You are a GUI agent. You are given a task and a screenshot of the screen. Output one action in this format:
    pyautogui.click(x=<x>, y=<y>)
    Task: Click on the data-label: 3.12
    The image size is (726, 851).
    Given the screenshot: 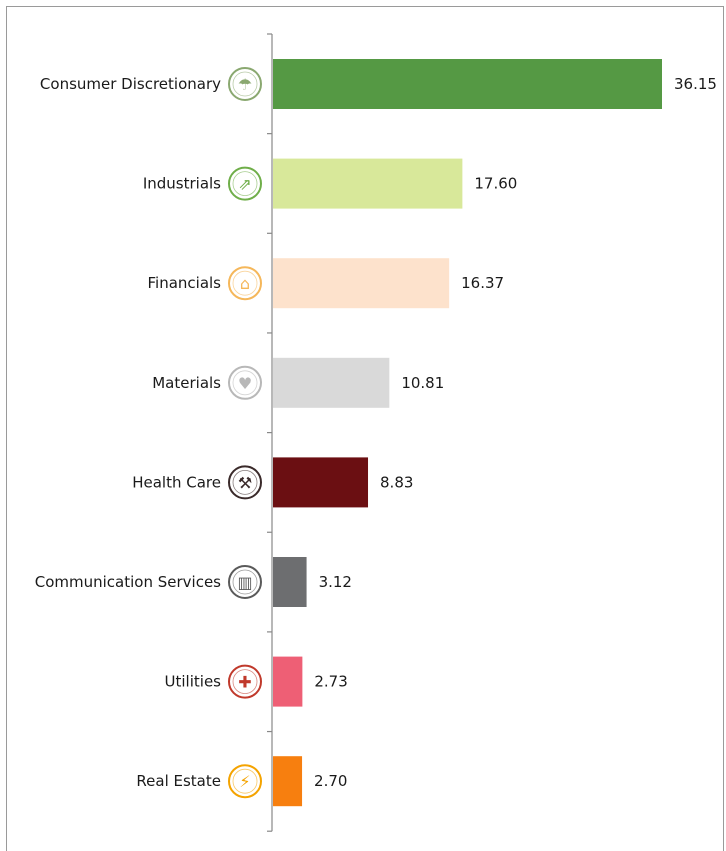 What is the action you would take?
    pyautogui.click(x=335, y=582)
    